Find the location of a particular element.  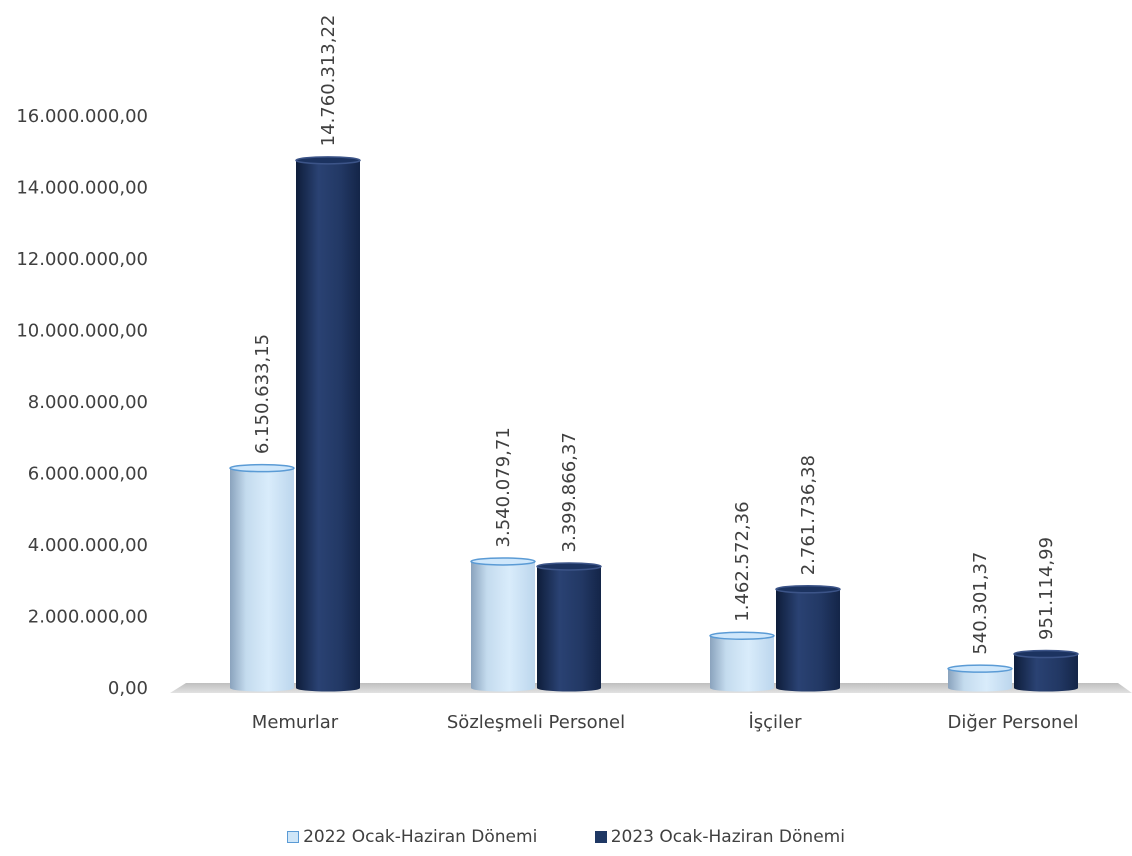

data-label: 14.760.313,22 is located at coordinates (328, 81).